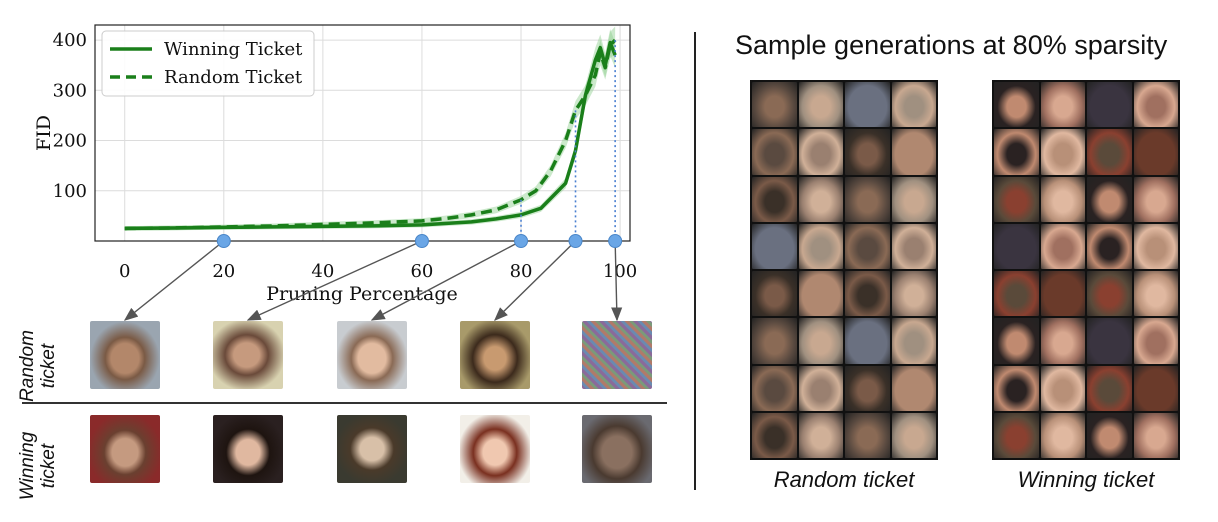  Describe the element at coordinates (233, 49) in the screenshot. I see `legend-label-winning: Winning Ticket` at that location.